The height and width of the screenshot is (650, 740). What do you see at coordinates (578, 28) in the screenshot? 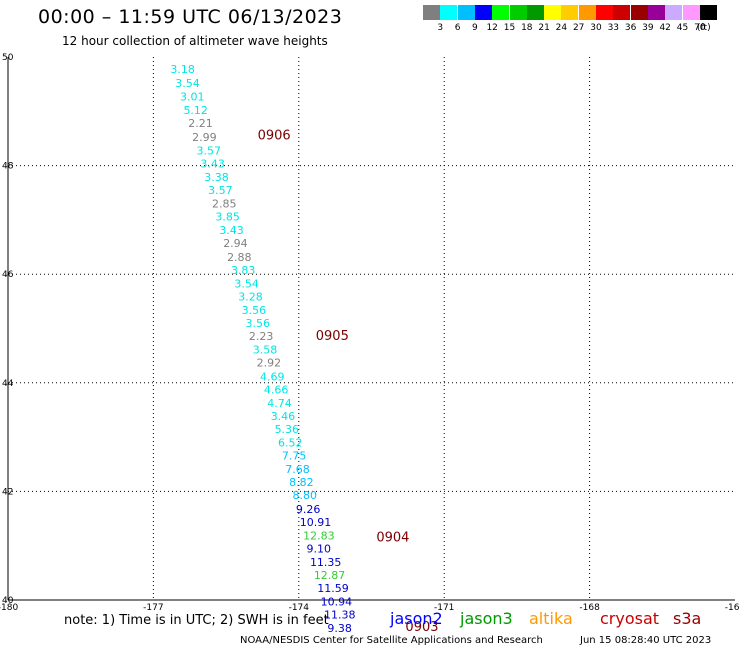
I see `color-scale-label: 27` at bounding box center [578, 28].